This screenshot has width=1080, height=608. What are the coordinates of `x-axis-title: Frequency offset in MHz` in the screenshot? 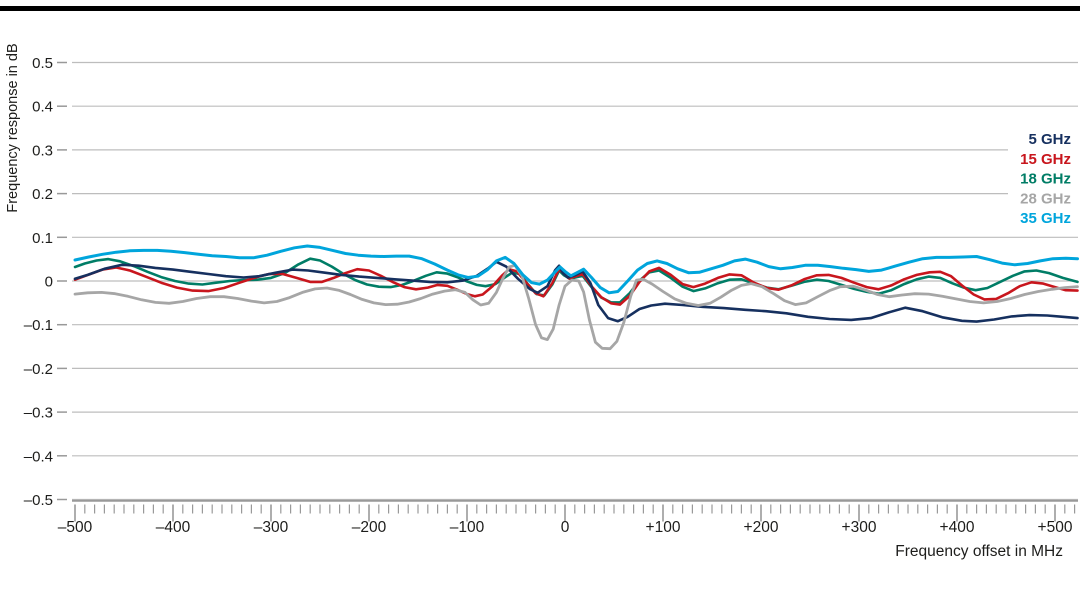 It's located at (979, 551).